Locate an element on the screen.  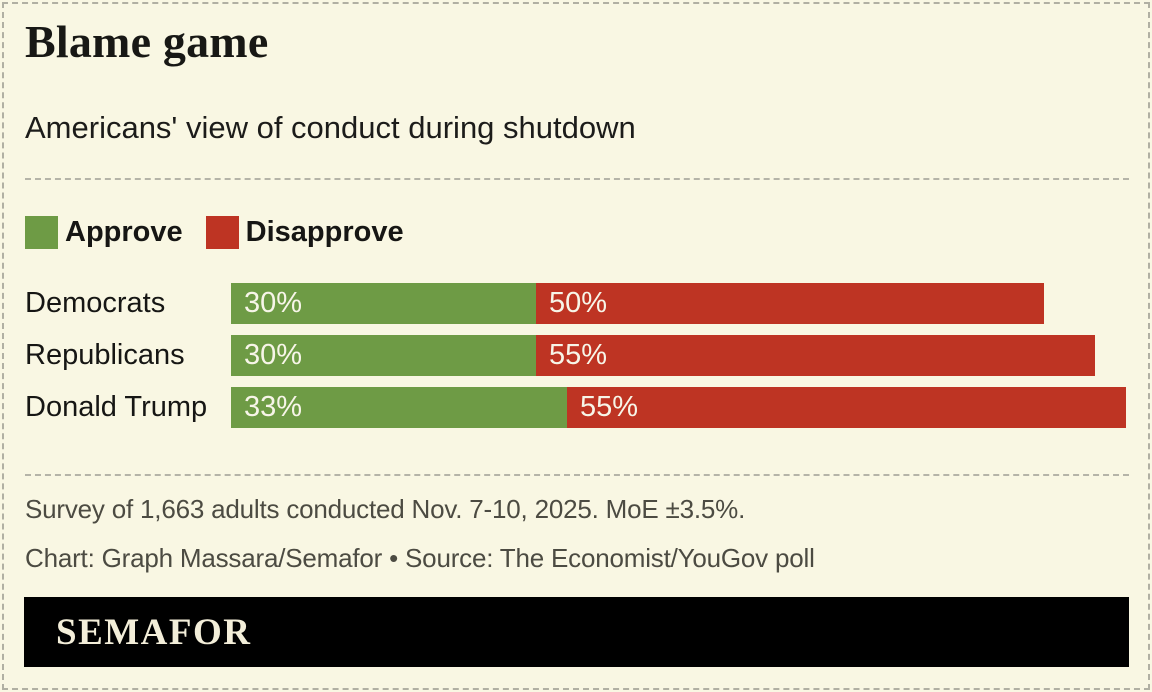
separator-top is located at coordinates (577, 179).